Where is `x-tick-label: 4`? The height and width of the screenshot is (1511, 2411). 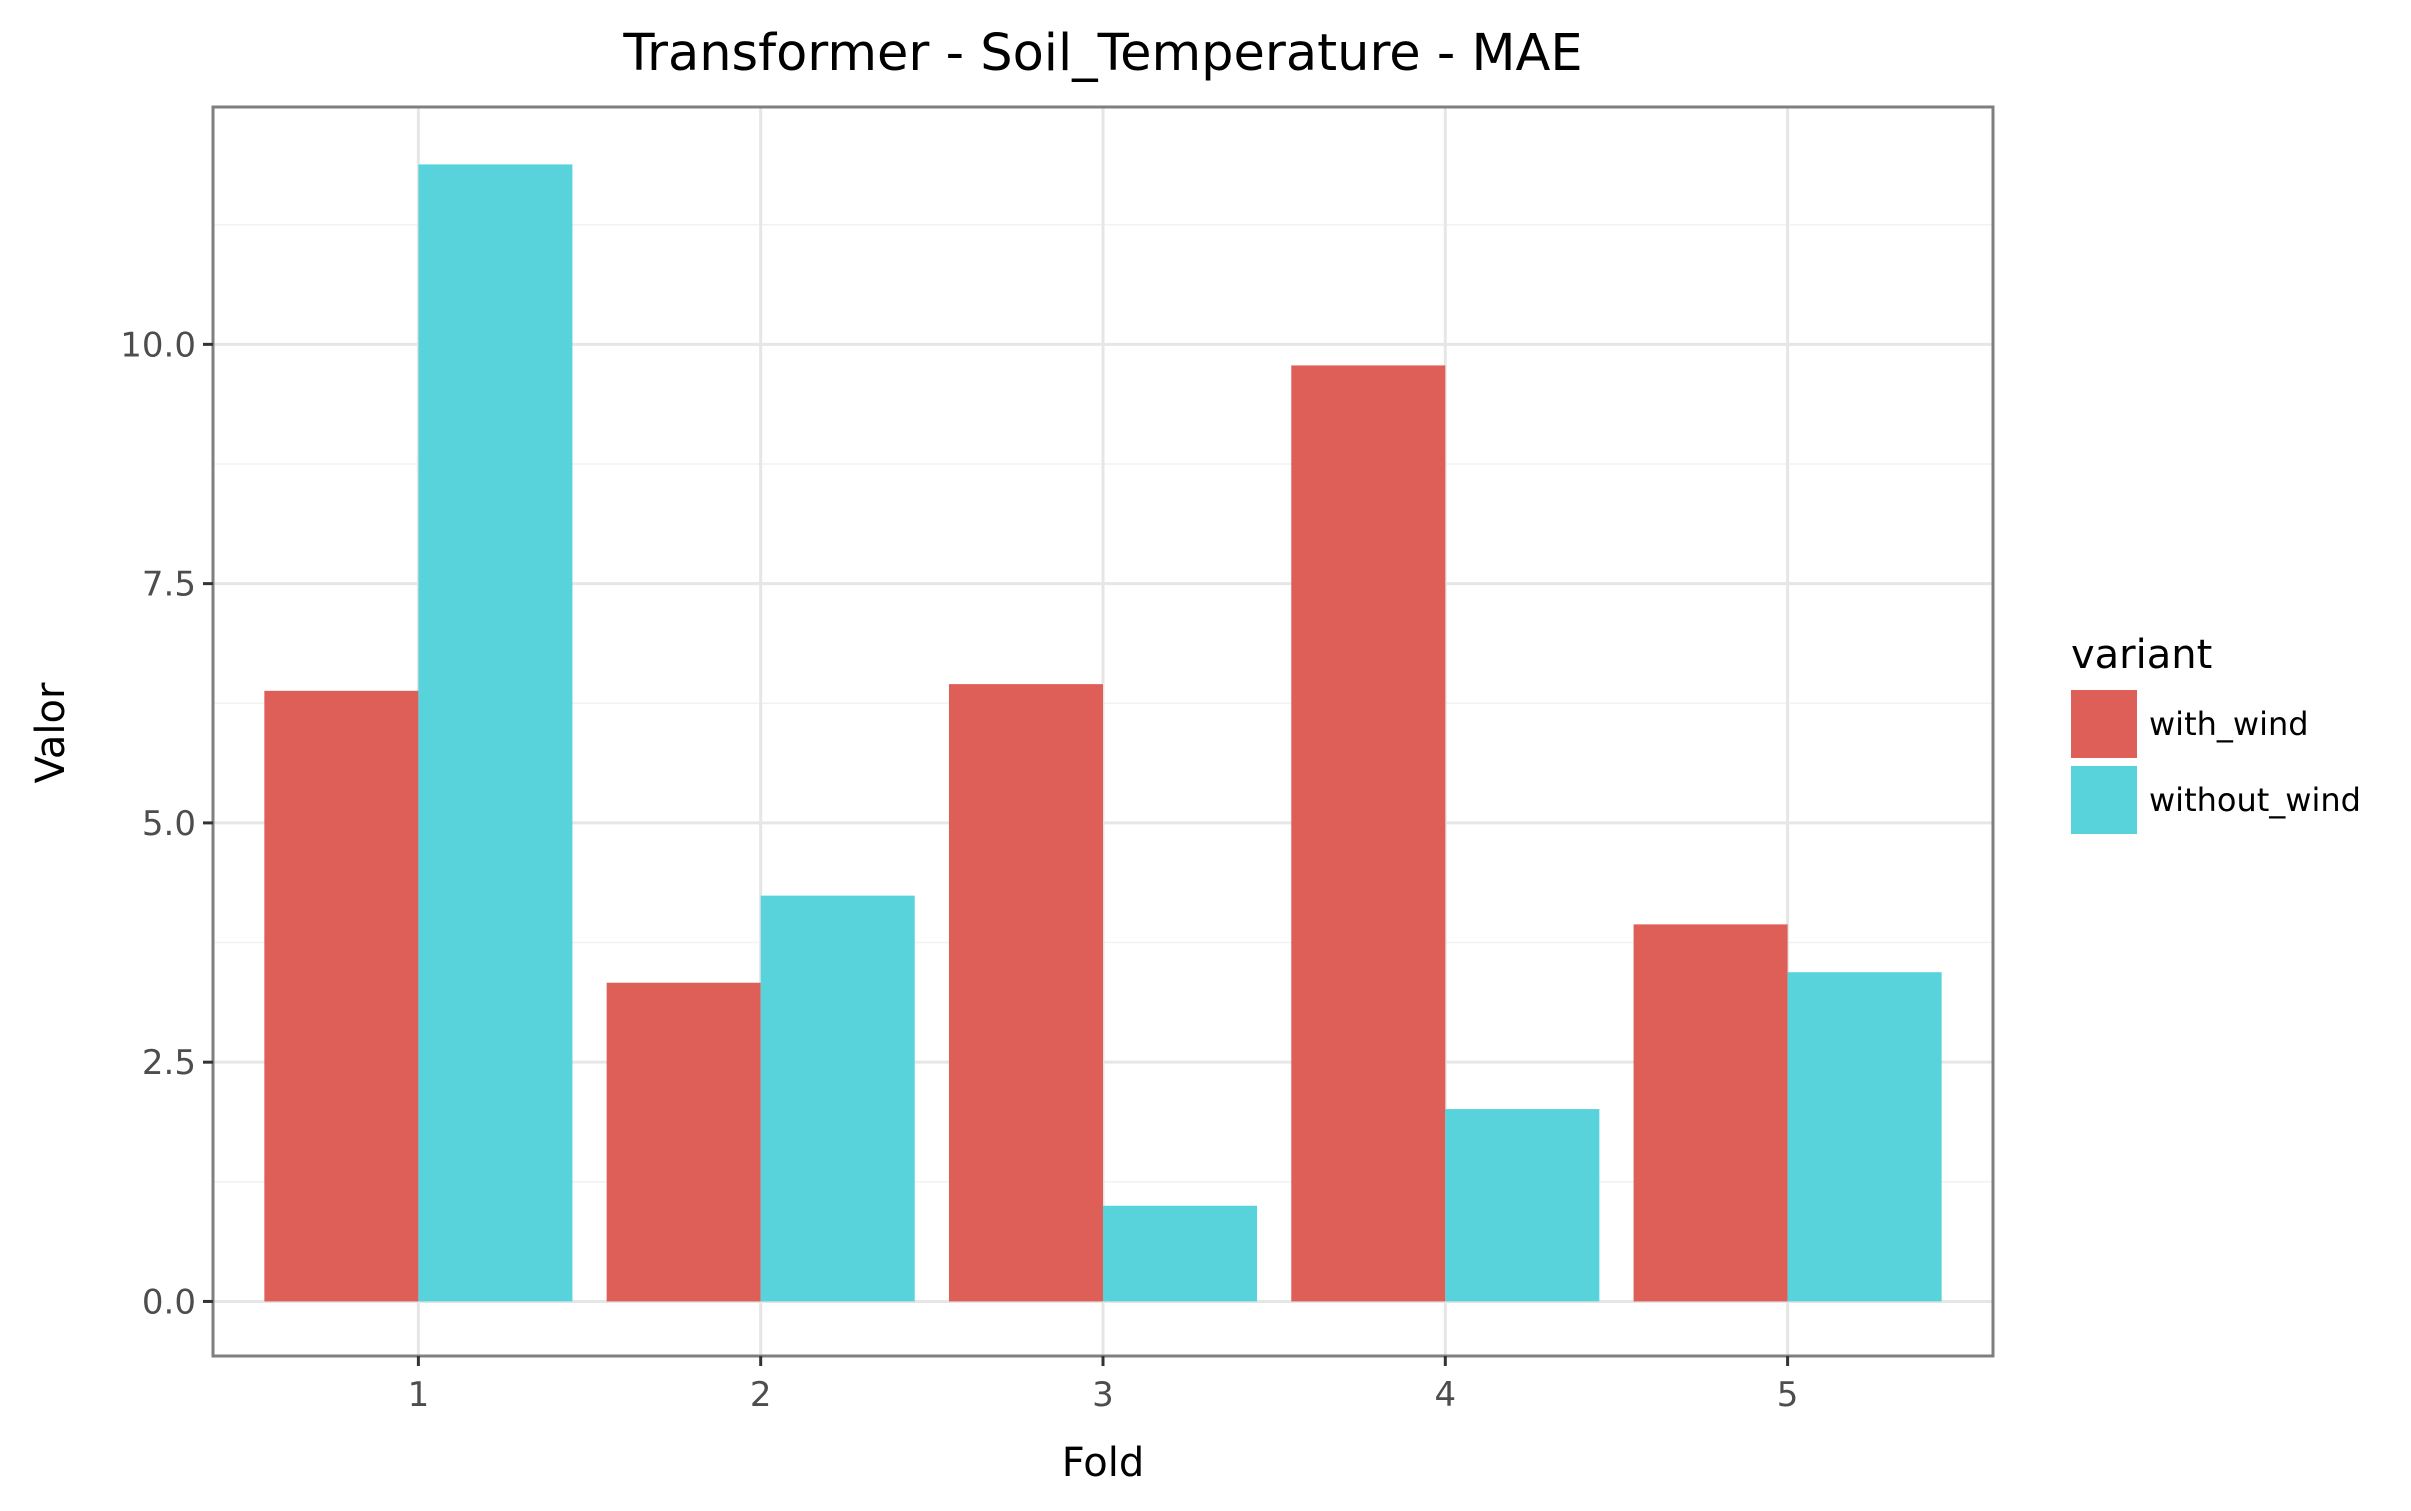 x-tick-label: 4 is located at coordinates (1445, 1395).